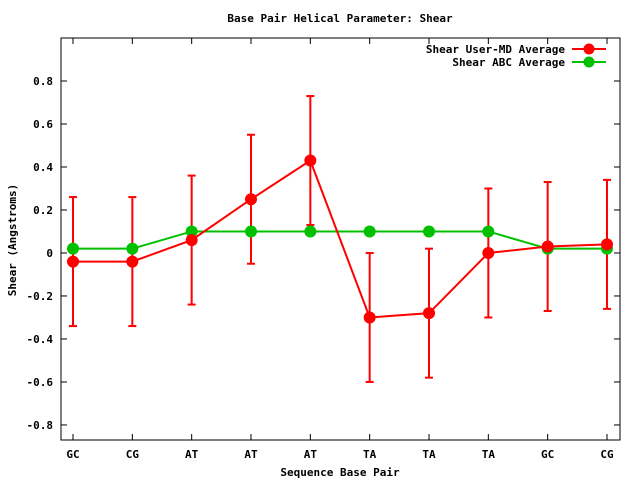 The width and height of the screenshot is (640, 480). Describe the element at coordinates (43, 167) in the screenshot. I see `y-tick-label: 0.4` at that location.